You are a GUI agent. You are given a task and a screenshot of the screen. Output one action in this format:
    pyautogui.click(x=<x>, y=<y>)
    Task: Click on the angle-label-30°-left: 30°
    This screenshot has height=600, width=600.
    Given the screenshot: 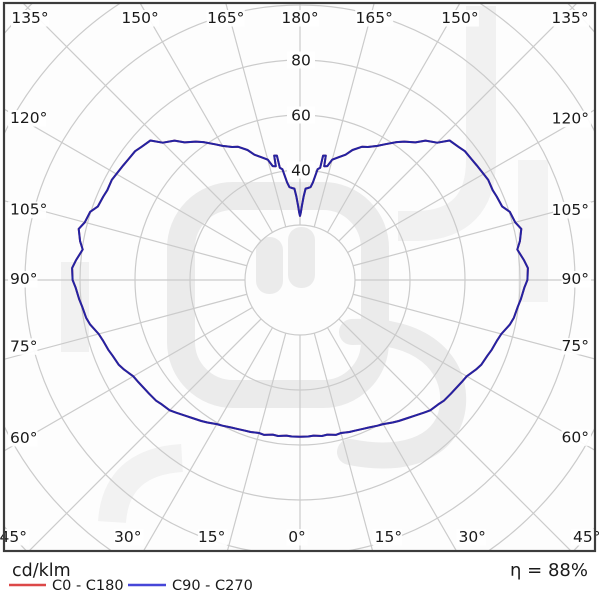 What is the action you would take?
    pyautogui.click(x=127, y=537)
    